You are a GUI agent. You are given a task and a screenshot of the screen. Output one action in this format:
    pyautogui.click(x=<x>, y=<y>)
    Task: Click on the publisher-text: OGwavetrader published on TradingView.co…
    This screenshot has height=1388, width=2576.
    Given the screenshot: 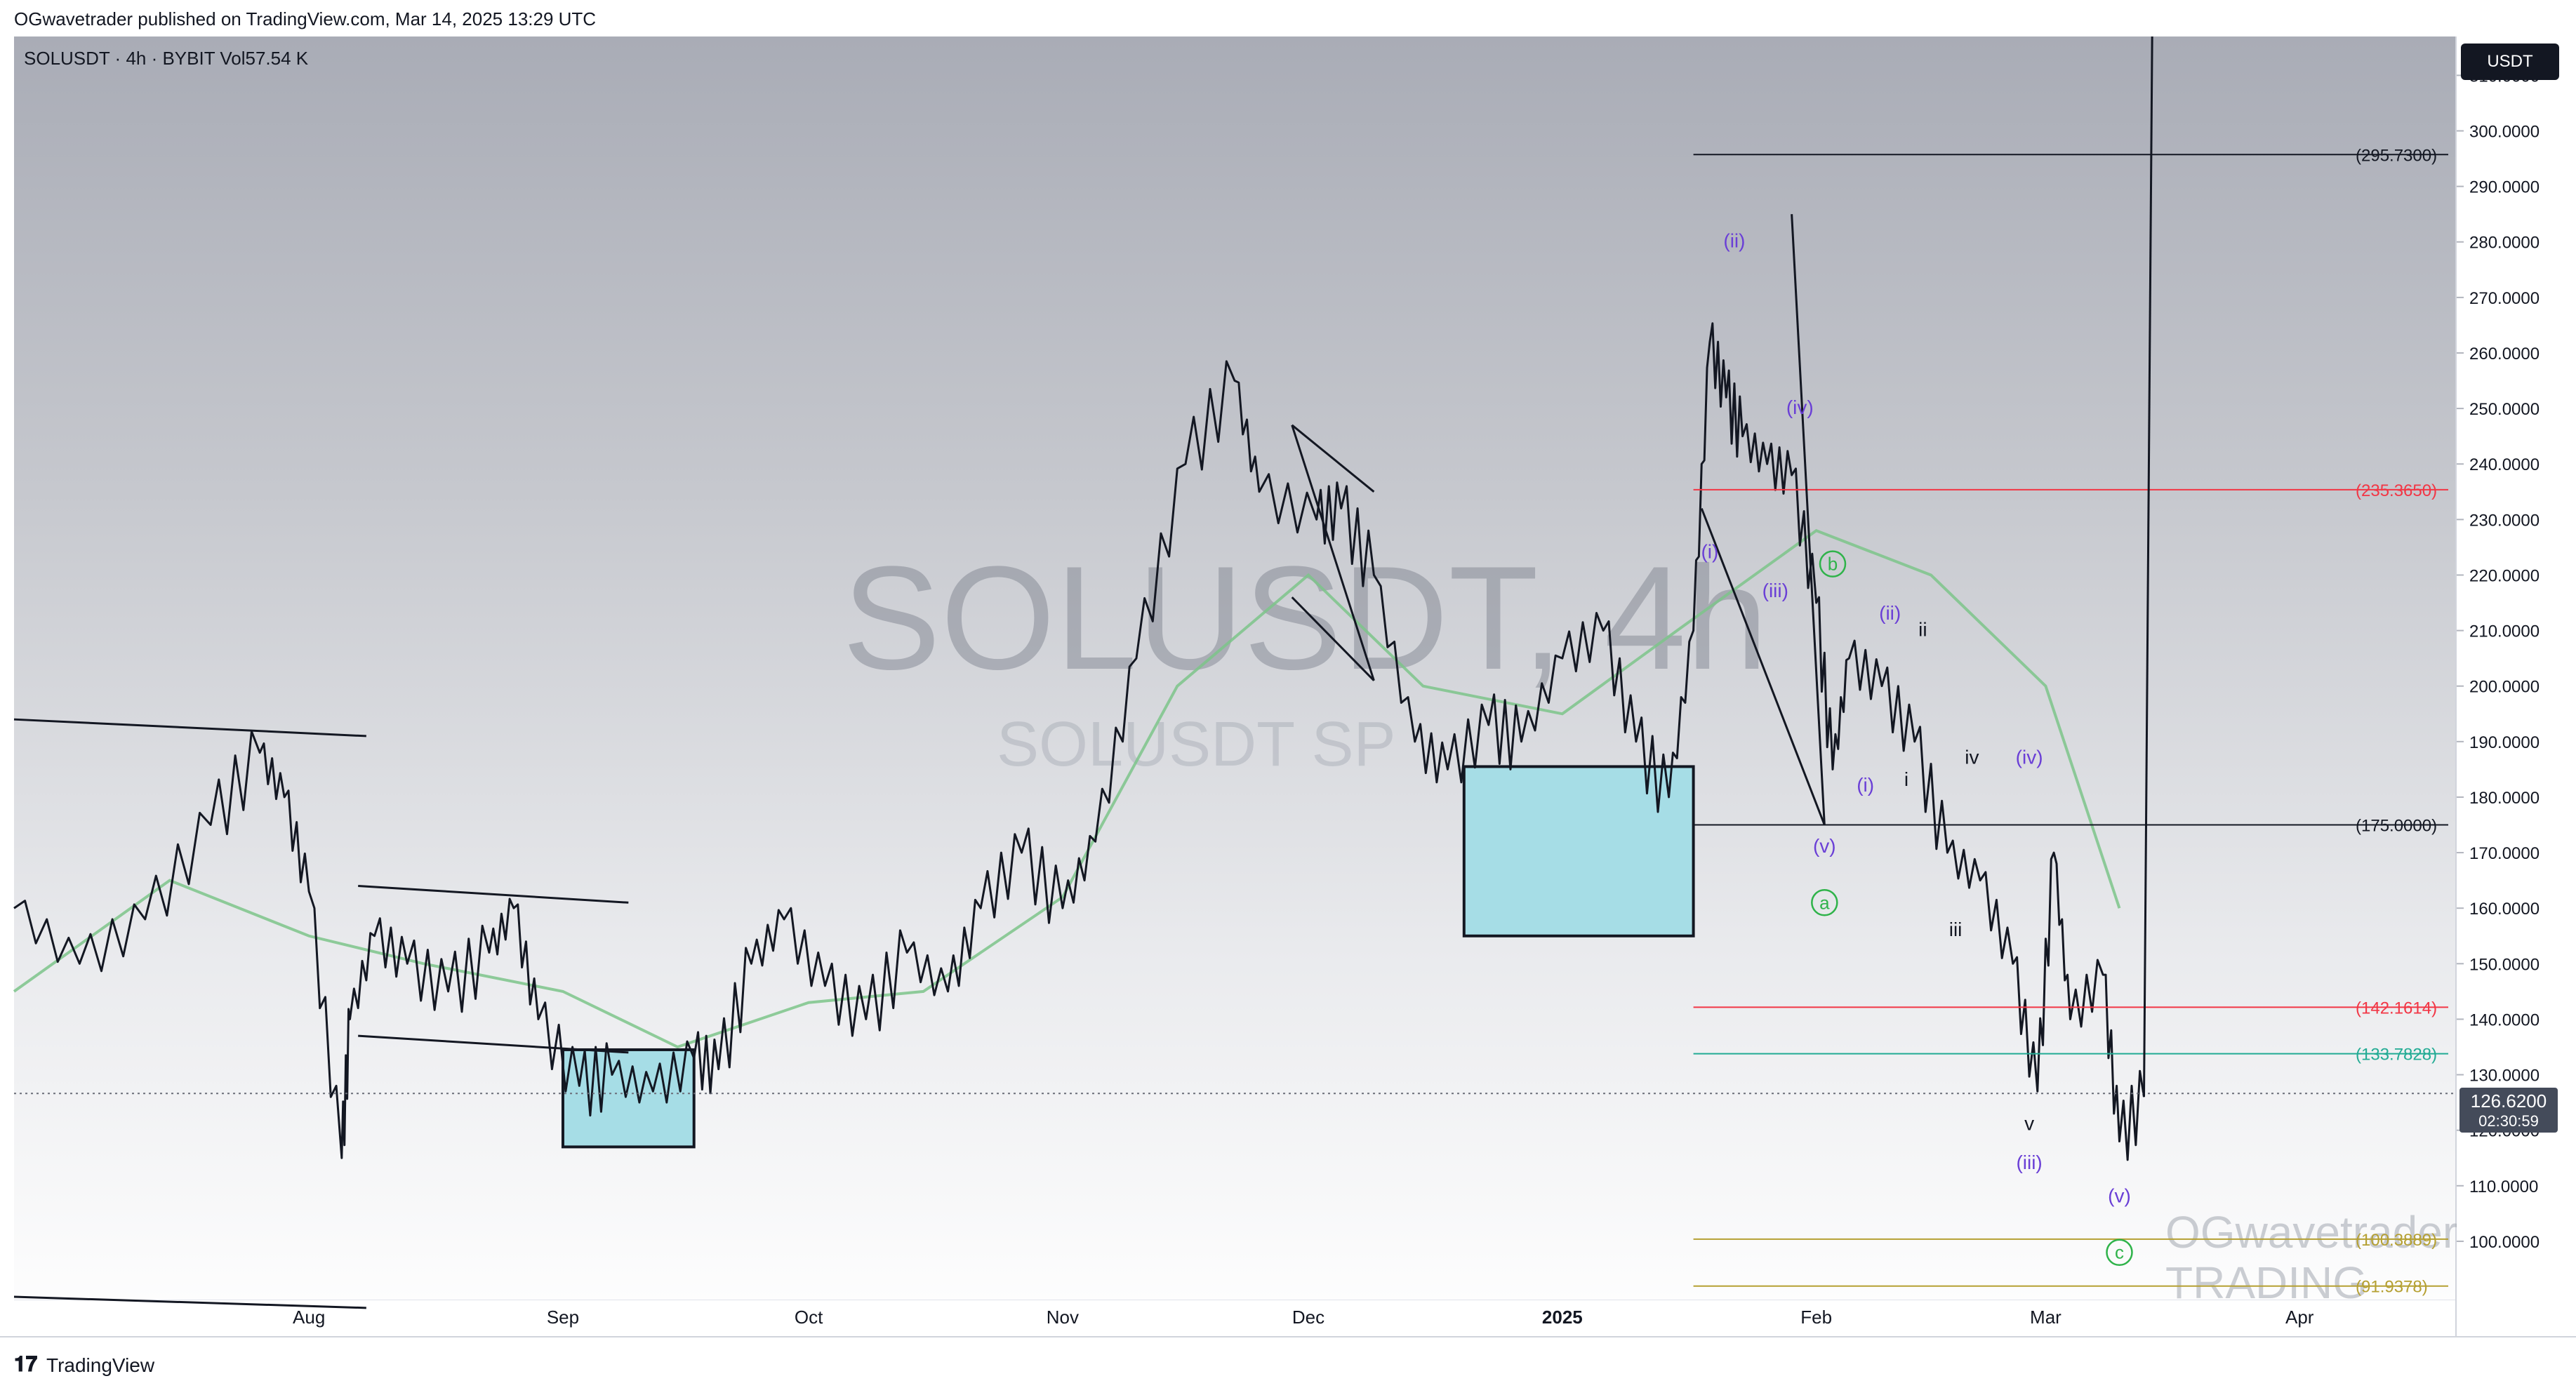 What is the action you would take?
    pyautogui.click(x=305, y=18)
    